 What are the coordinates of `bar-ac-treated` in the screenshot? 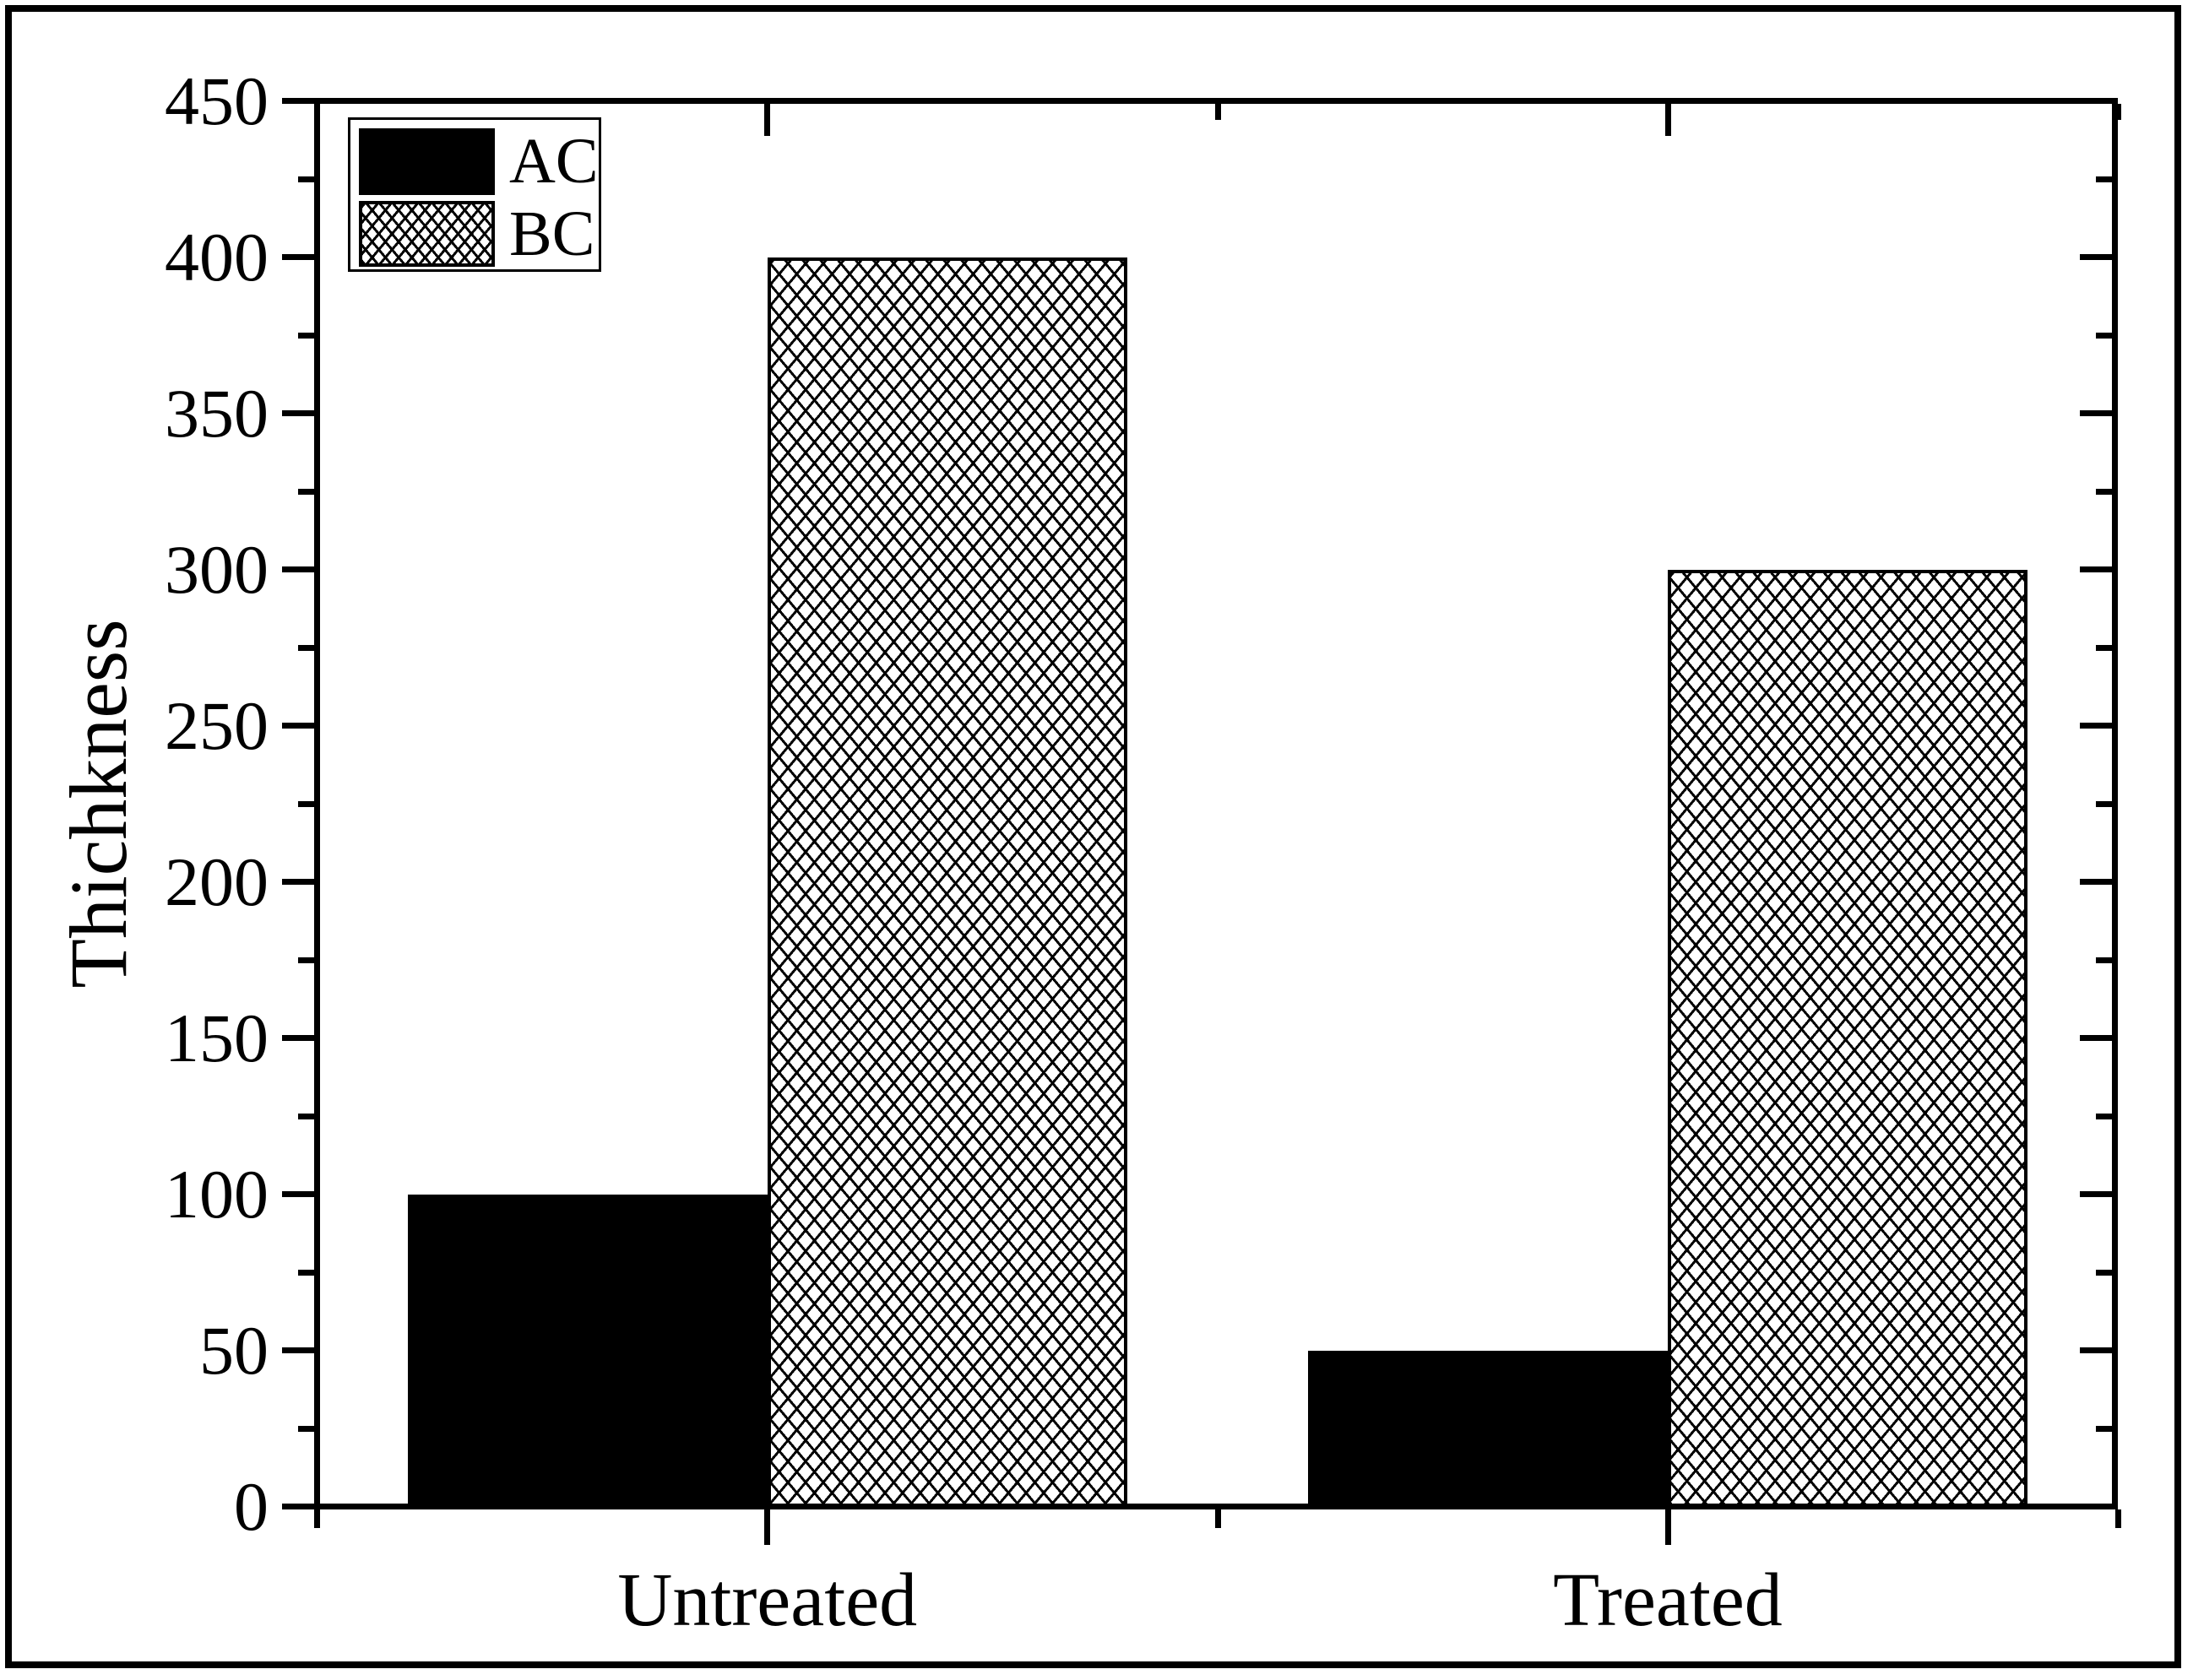 It's located at (1488, 1429).